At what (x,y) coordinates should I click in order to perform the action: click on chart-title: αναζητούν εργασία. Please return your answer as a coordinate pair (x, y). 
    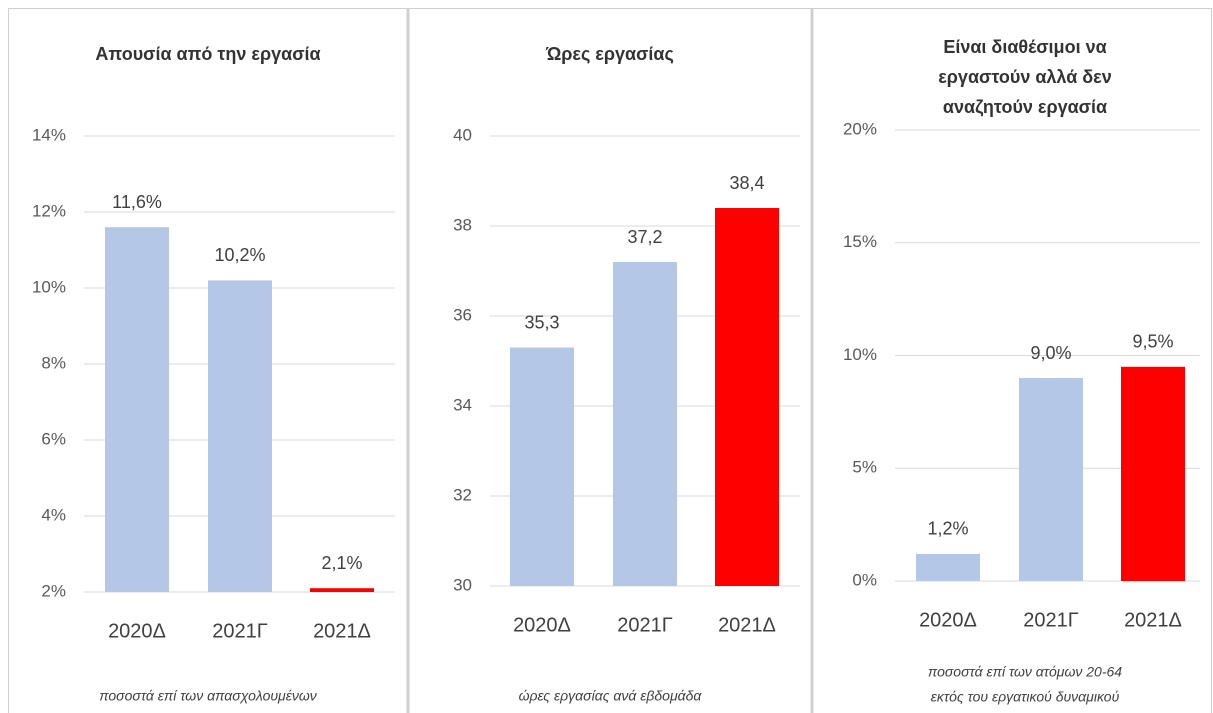
    Looking at the image, I should click on (1025, 107).